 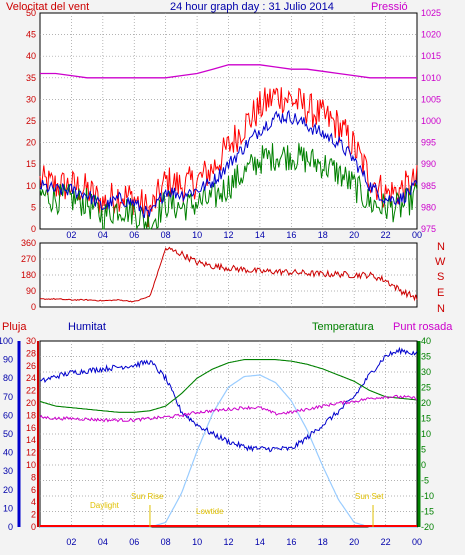 I want to click on wind-y-tick-label: 35, so click(x=31, y=78).